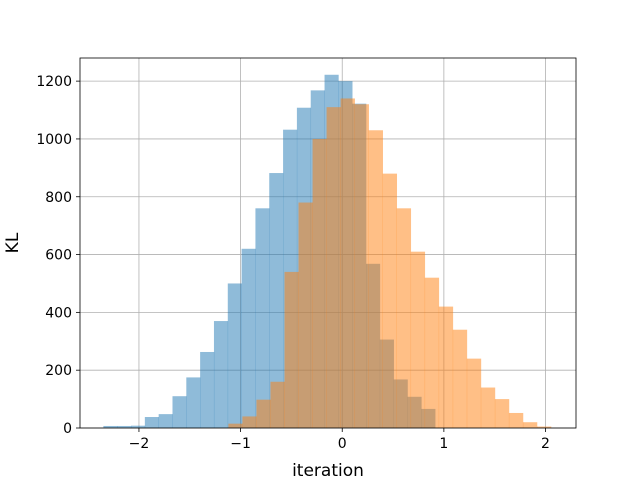 Image resolution: width=640 pixels, height=480 pixels. Describe the element at coordinates (443, 444) in the screenshot. I see `x-tick-label: 1` at that location.